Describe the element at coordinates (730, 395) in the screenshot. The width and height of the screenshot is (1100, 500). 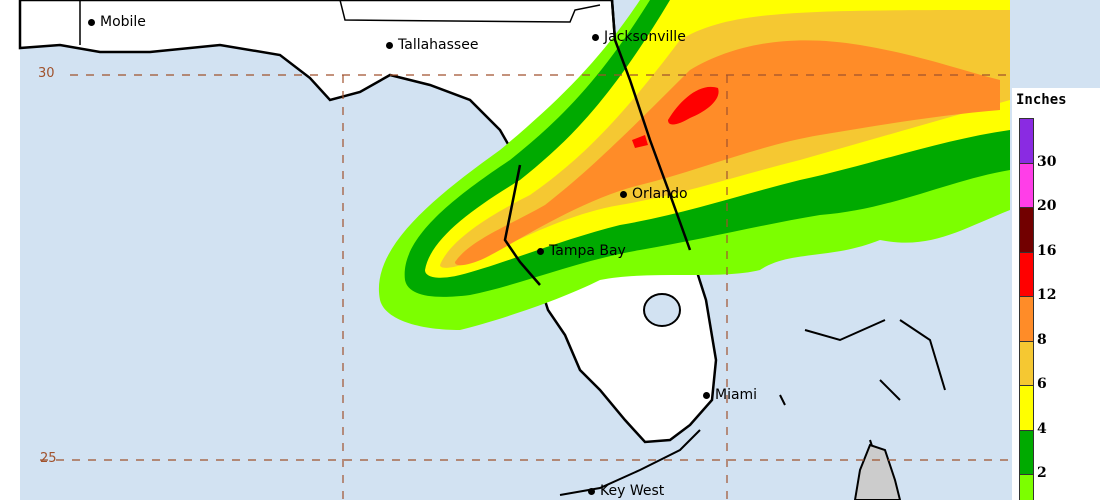
I see `city-miami: Miami` at that location.